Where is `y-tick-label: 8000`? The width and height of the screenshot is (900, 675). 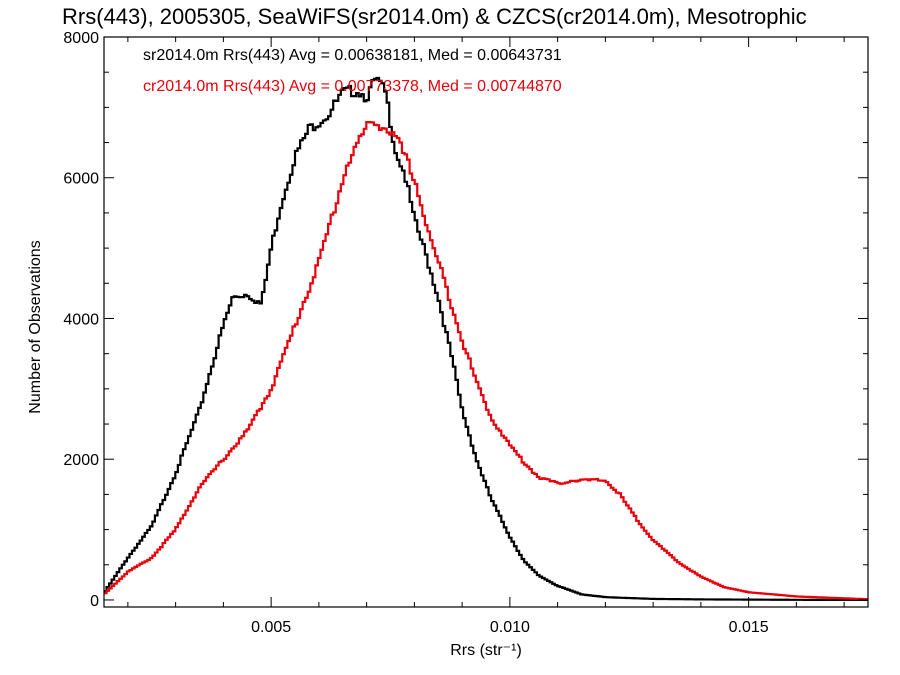 y-tick-label: 8000 is located at coordinates (81, 38).